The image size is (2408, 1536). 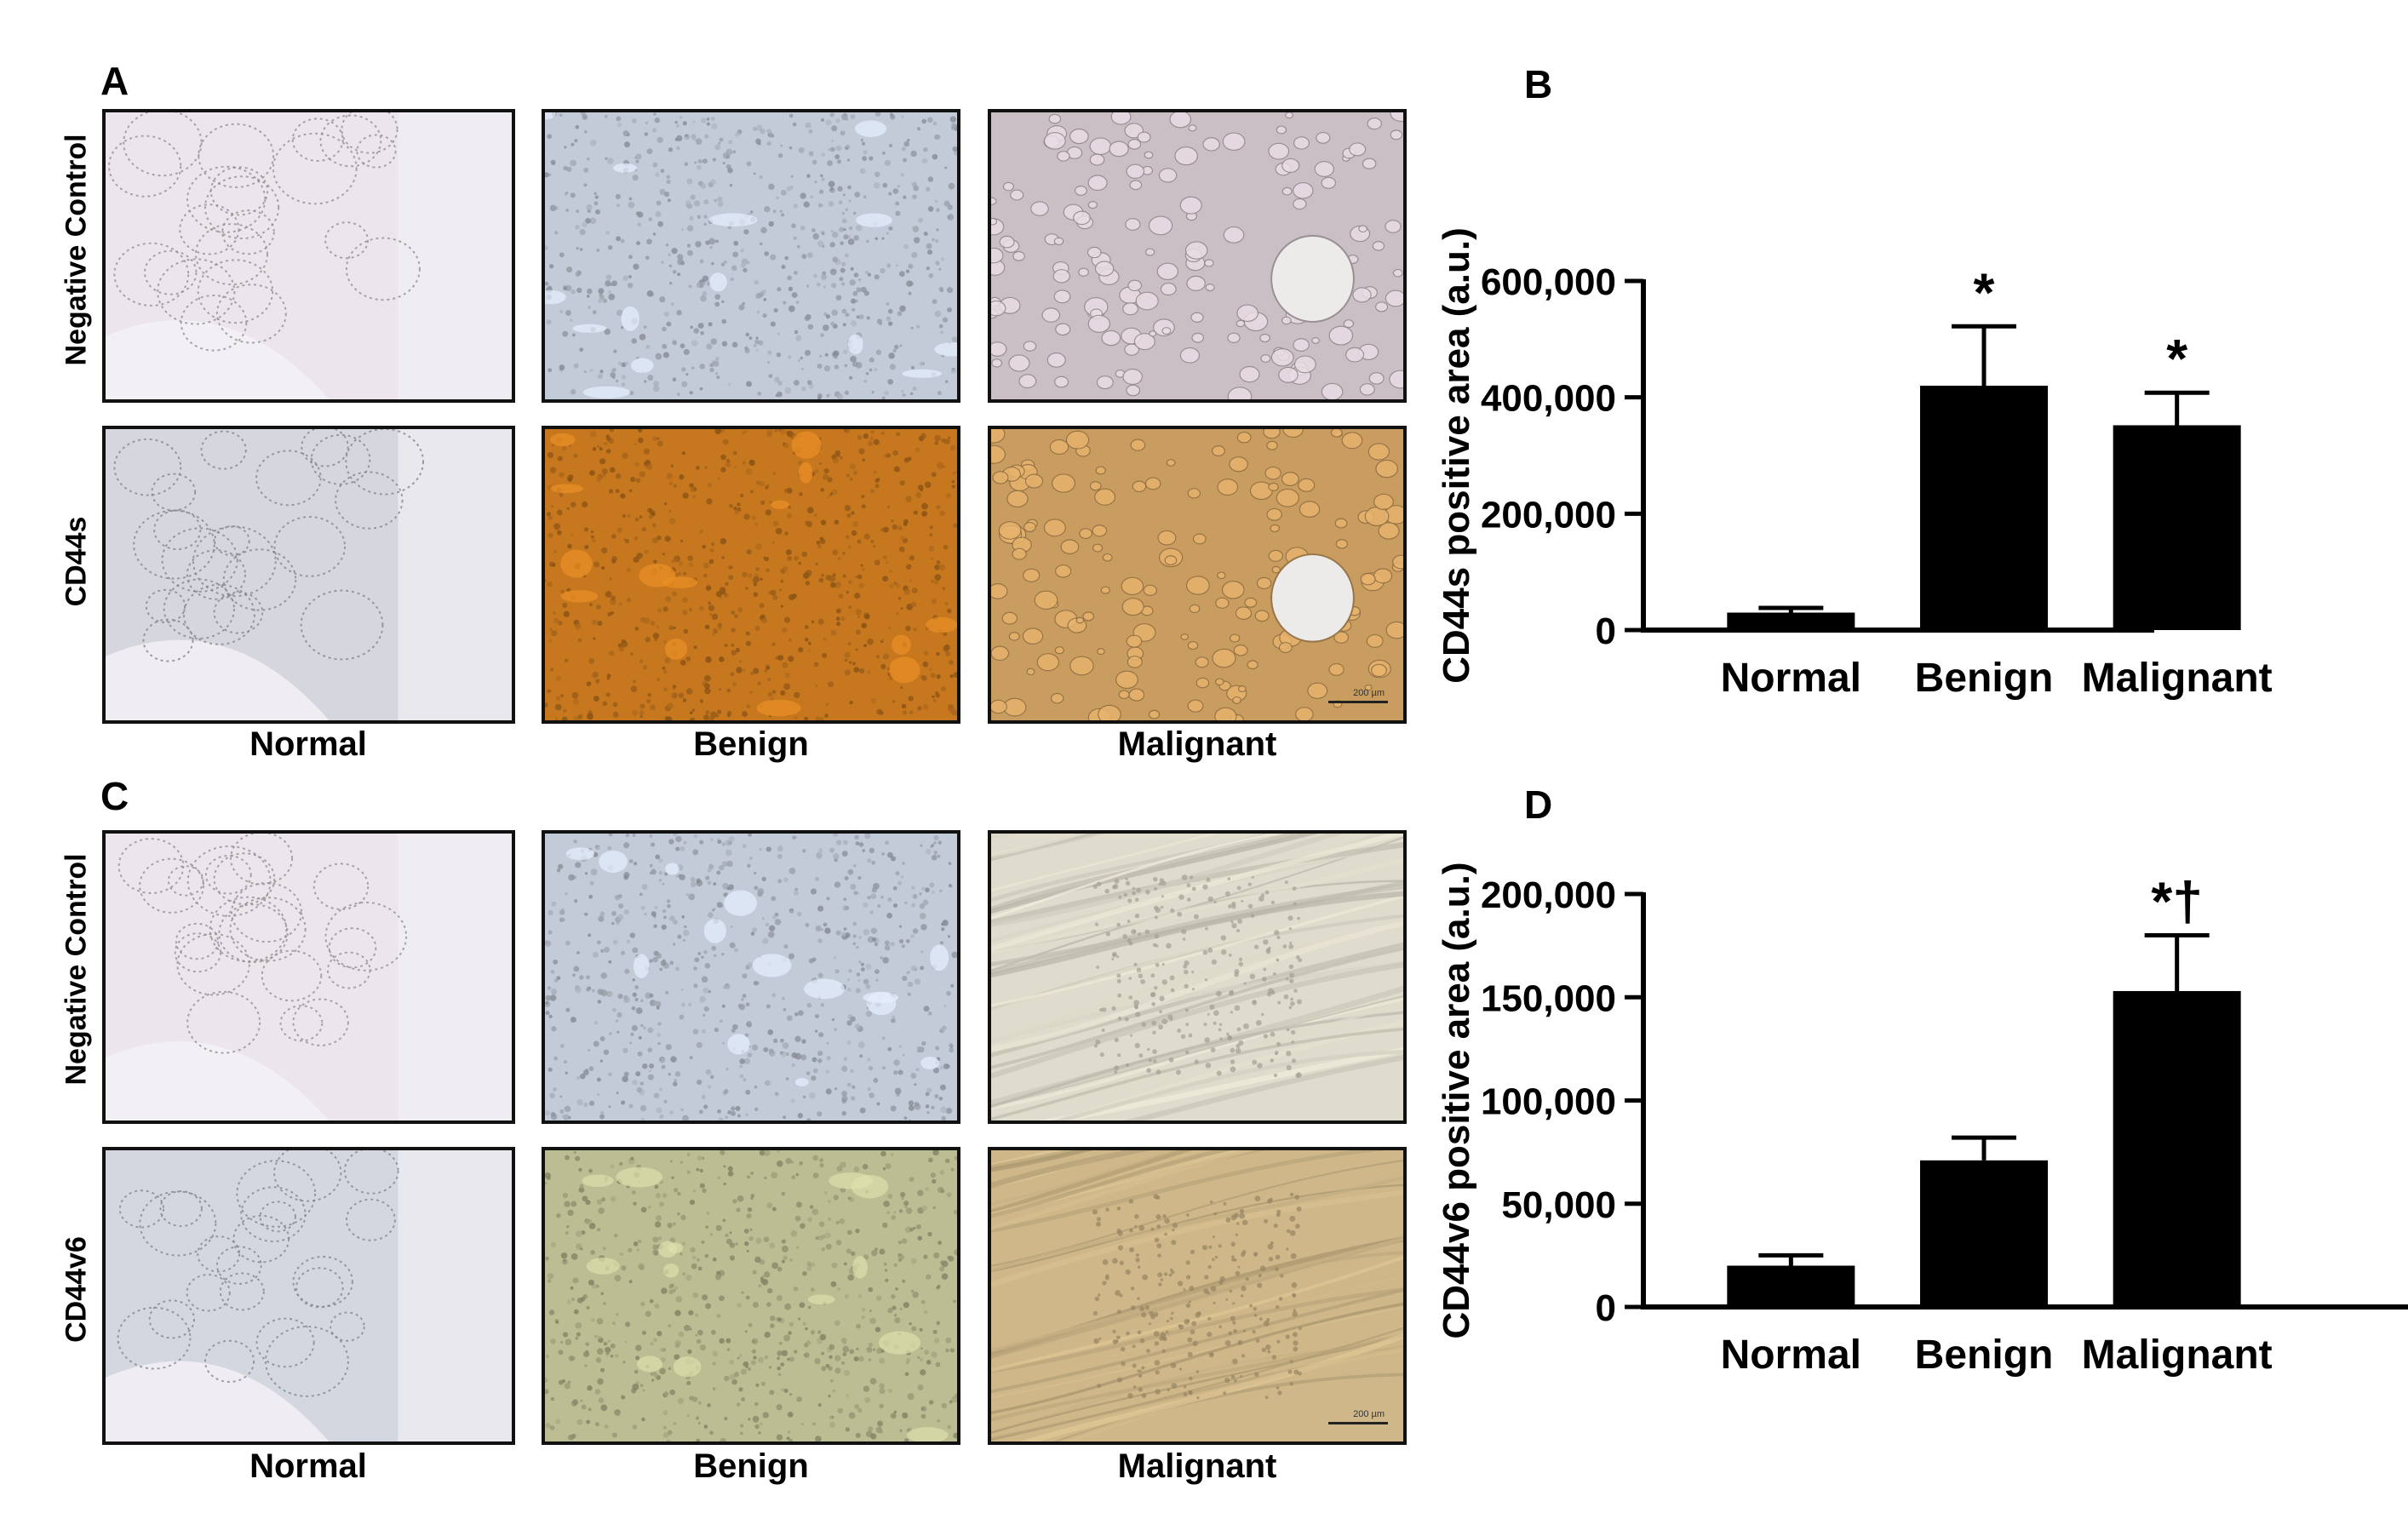 I want to click on scale-bar-c, so click(x=1358, y=1423).